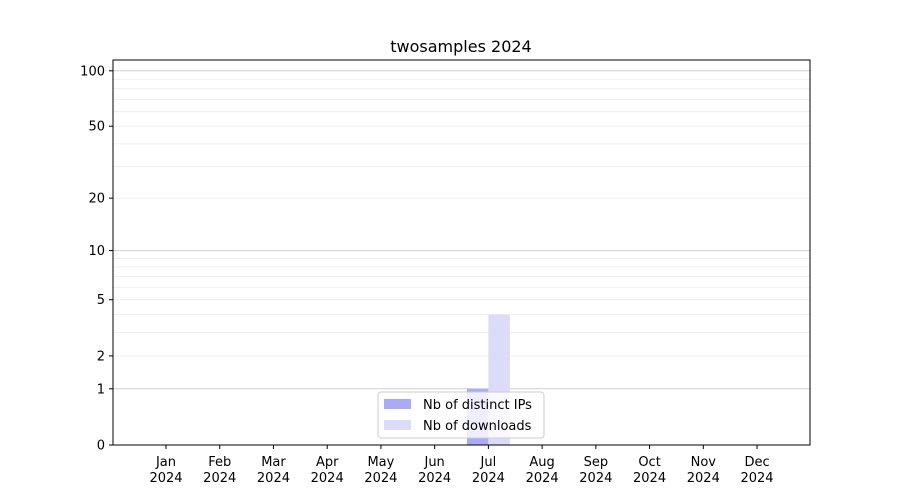 This screenshot has height=504, width=900. What do you see at coordinates (96, 199) in the screenshot?
I see `y-tick-label: 20` at bounding box center [96, 199].